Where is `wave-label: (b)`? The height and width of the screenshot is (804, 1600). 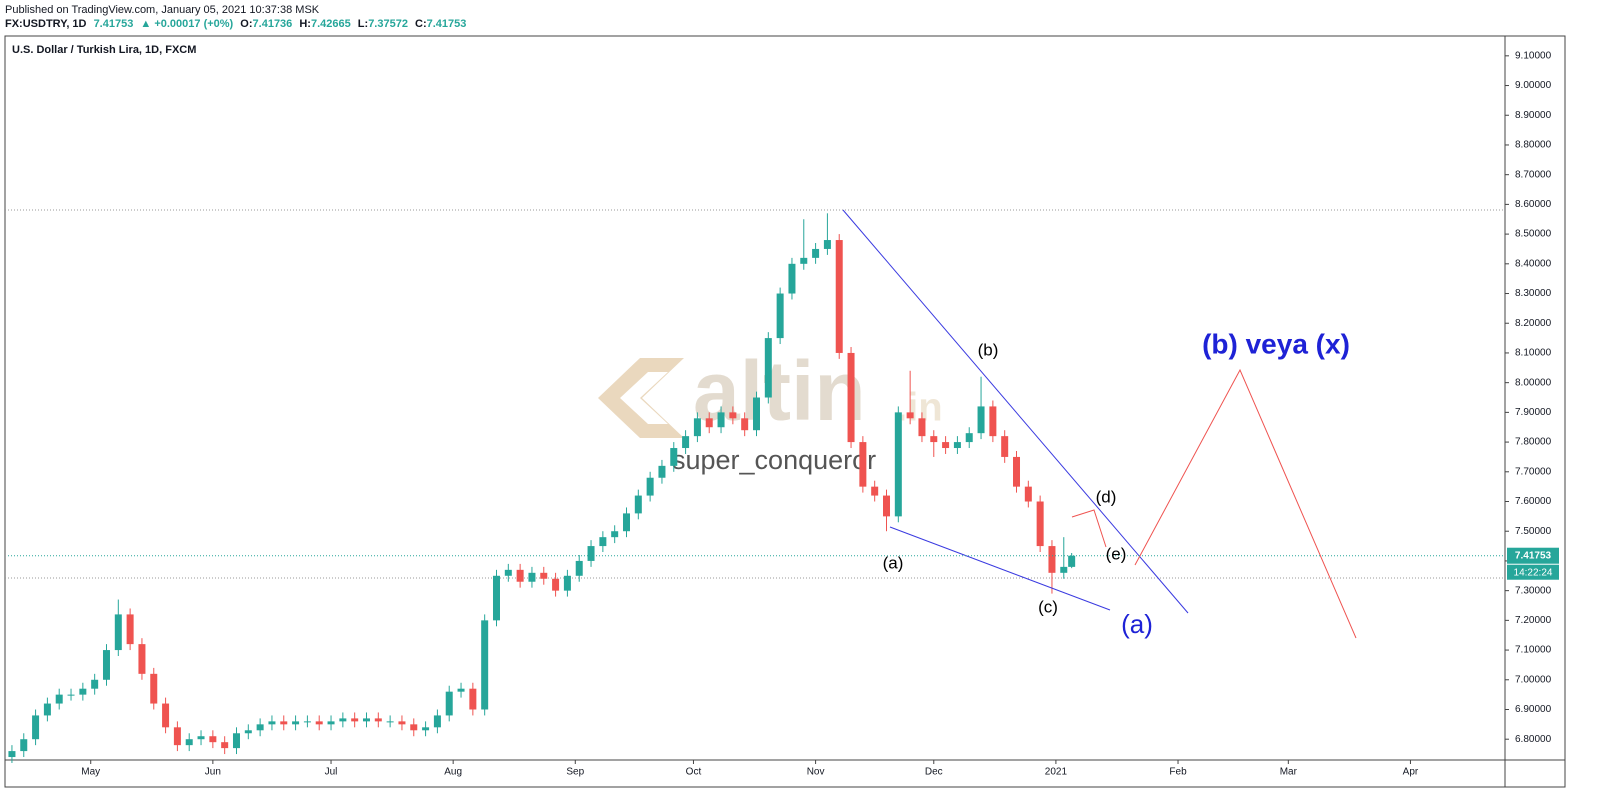 wave-label: (b) is located at coordinates (988, 349).